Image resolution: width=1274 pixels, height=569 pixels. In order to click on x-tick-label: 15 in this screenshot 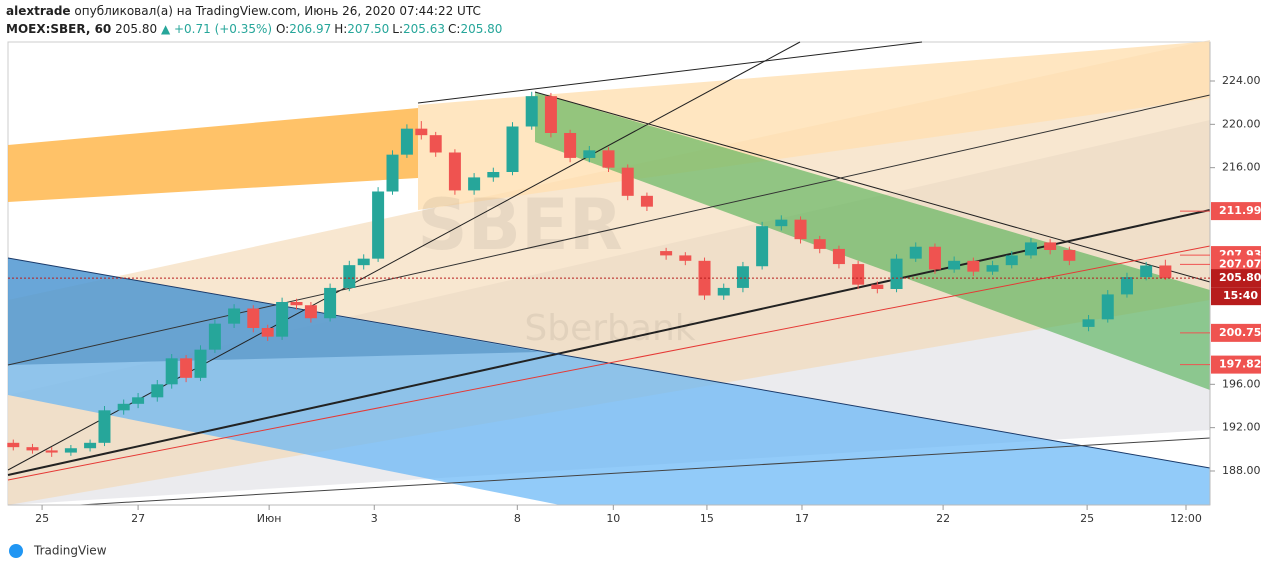, I will do `click(707, 518)`.